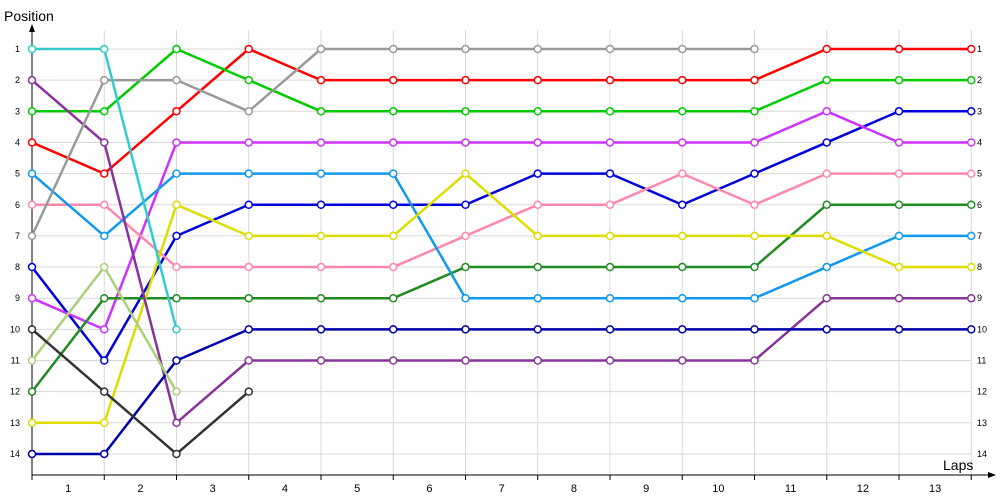  Describe the element at coordinates (979, 49) in the screenshot. I see `y-tick-label-right: 1` at that location.